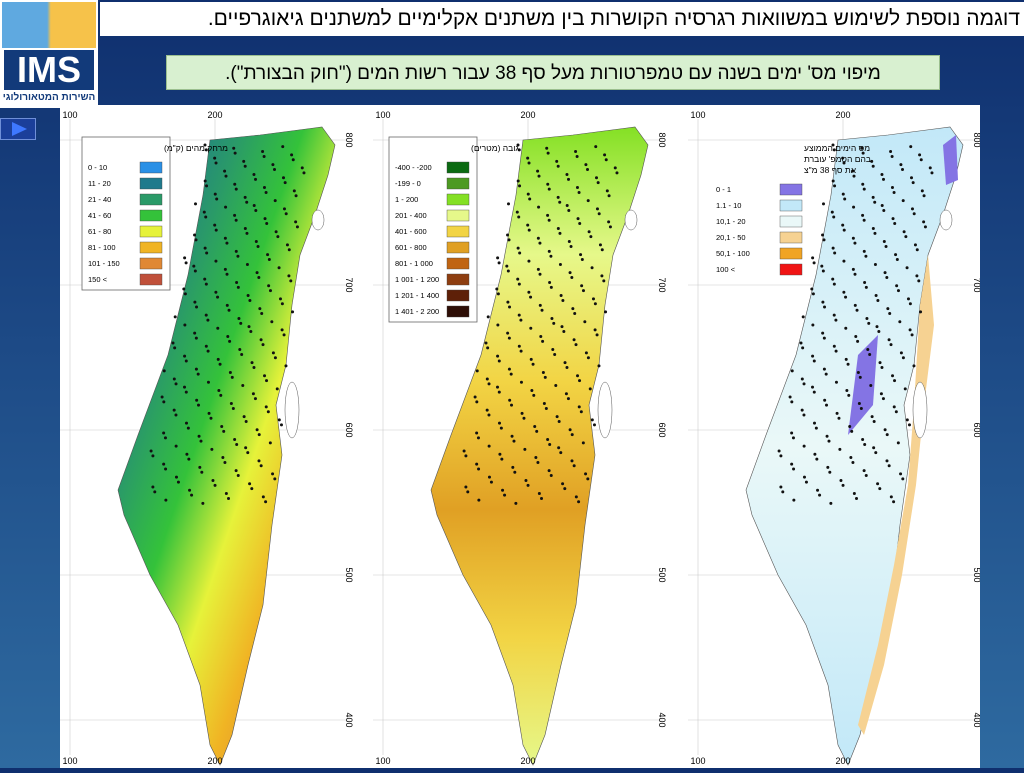 The height and width of the screenshot is (773, 1024). I want to click on next-icon, so click(19, 129).